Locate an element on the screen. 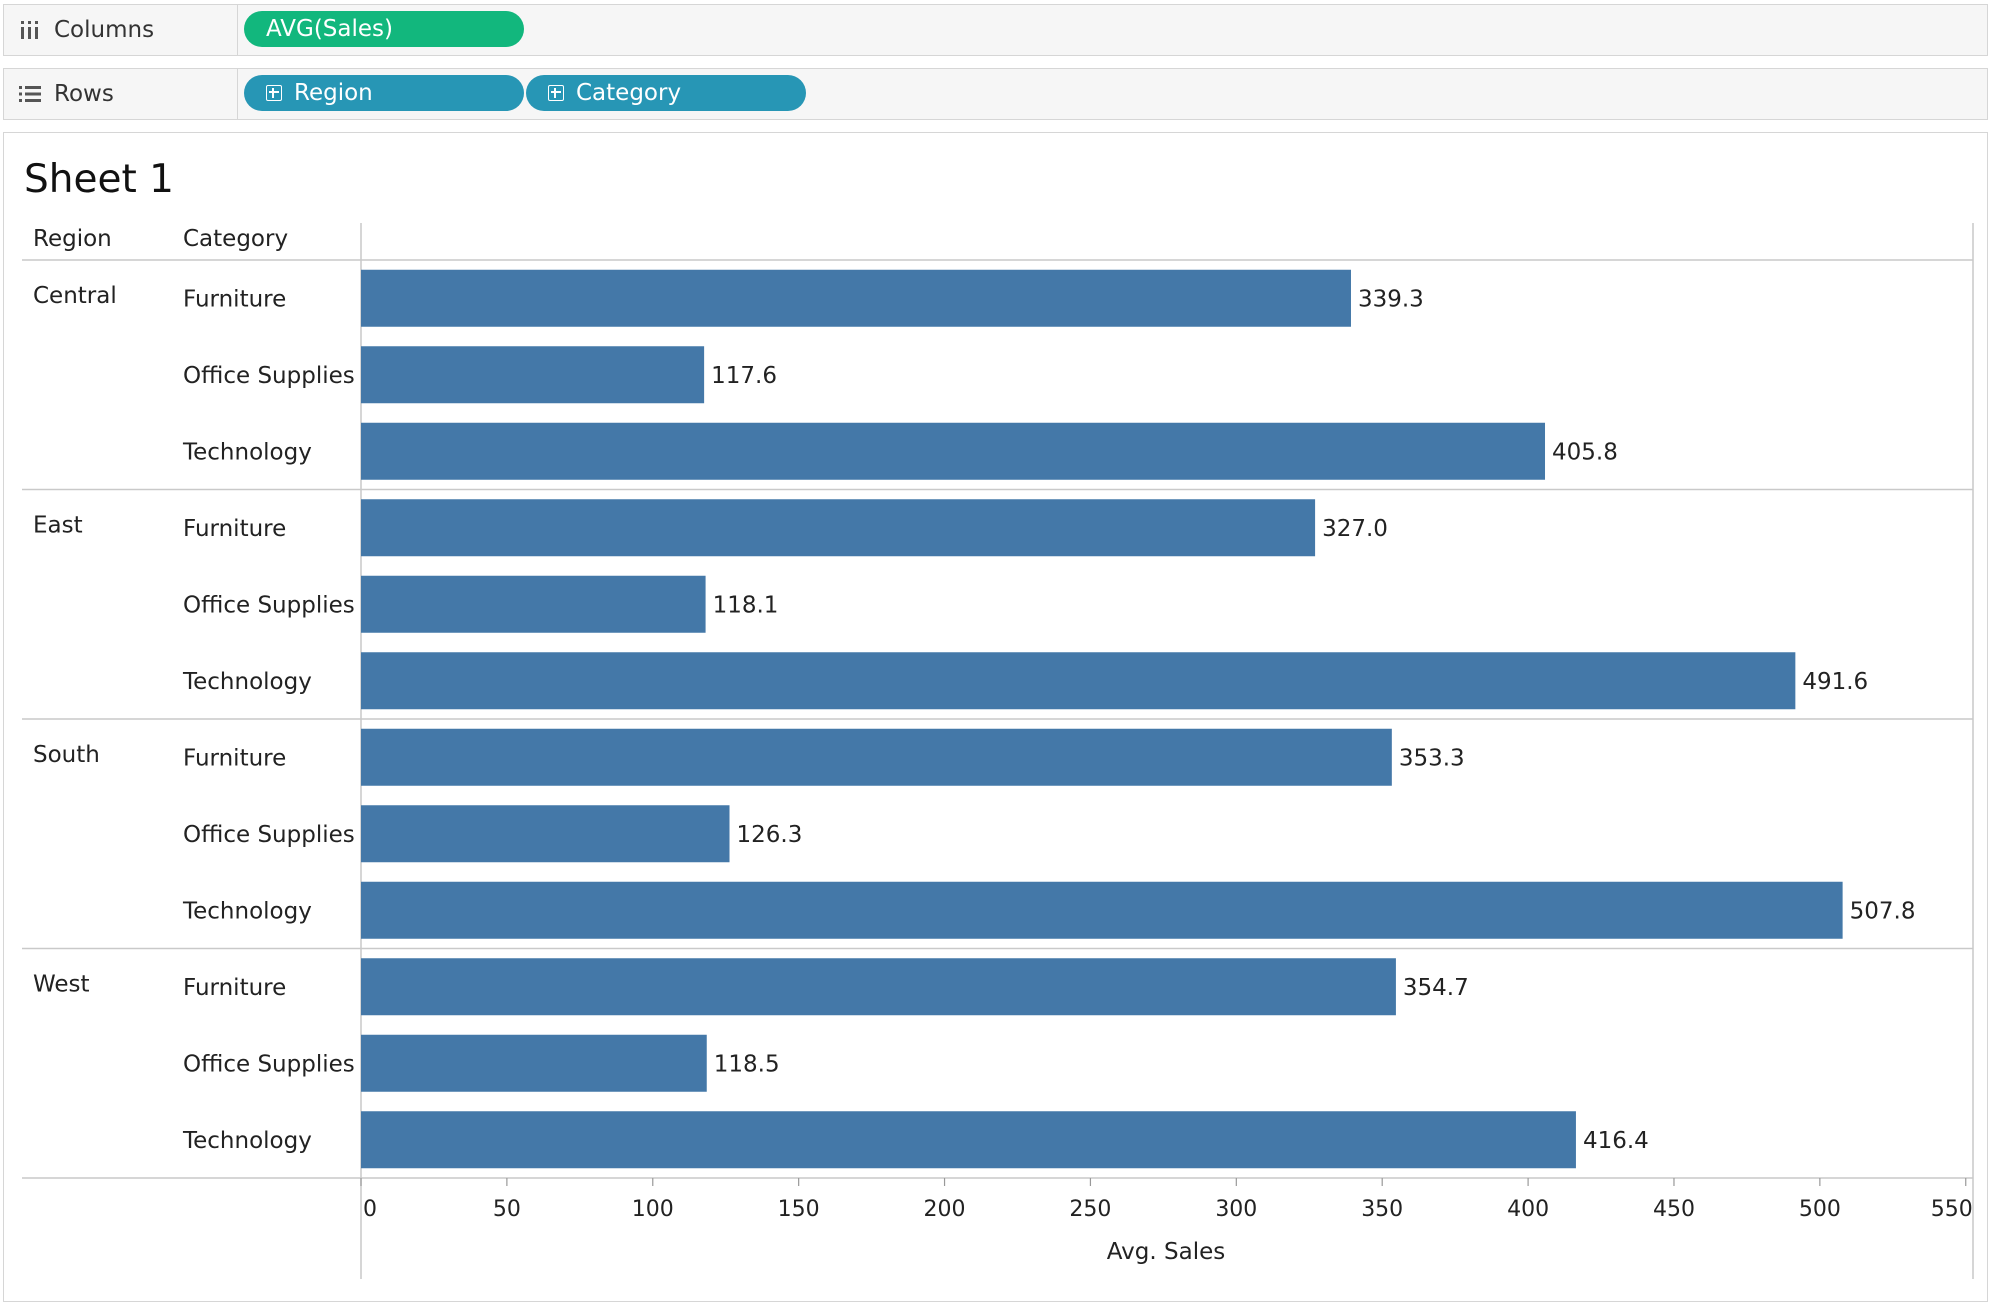  region-pill: Region is located at coordinates (384, 93).